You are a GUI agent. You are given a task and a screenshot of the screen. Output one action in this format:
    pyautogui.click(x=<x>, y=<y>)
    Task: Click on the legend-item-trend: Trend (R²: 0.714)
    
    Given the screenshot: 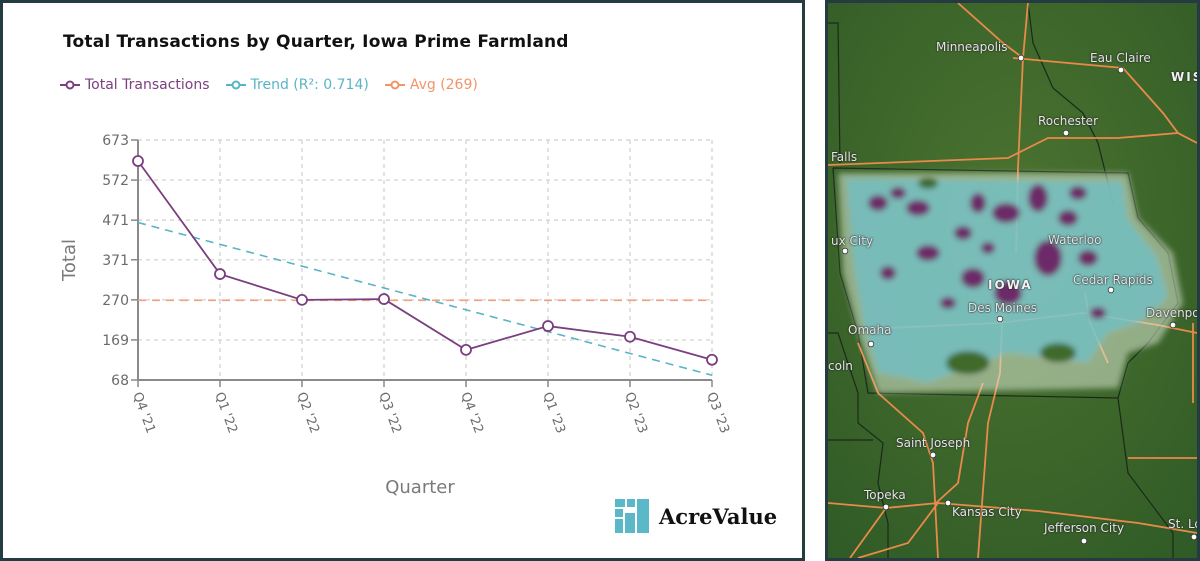 What is the action you would take?
    pyautogui.click(x=297, y=85)
    